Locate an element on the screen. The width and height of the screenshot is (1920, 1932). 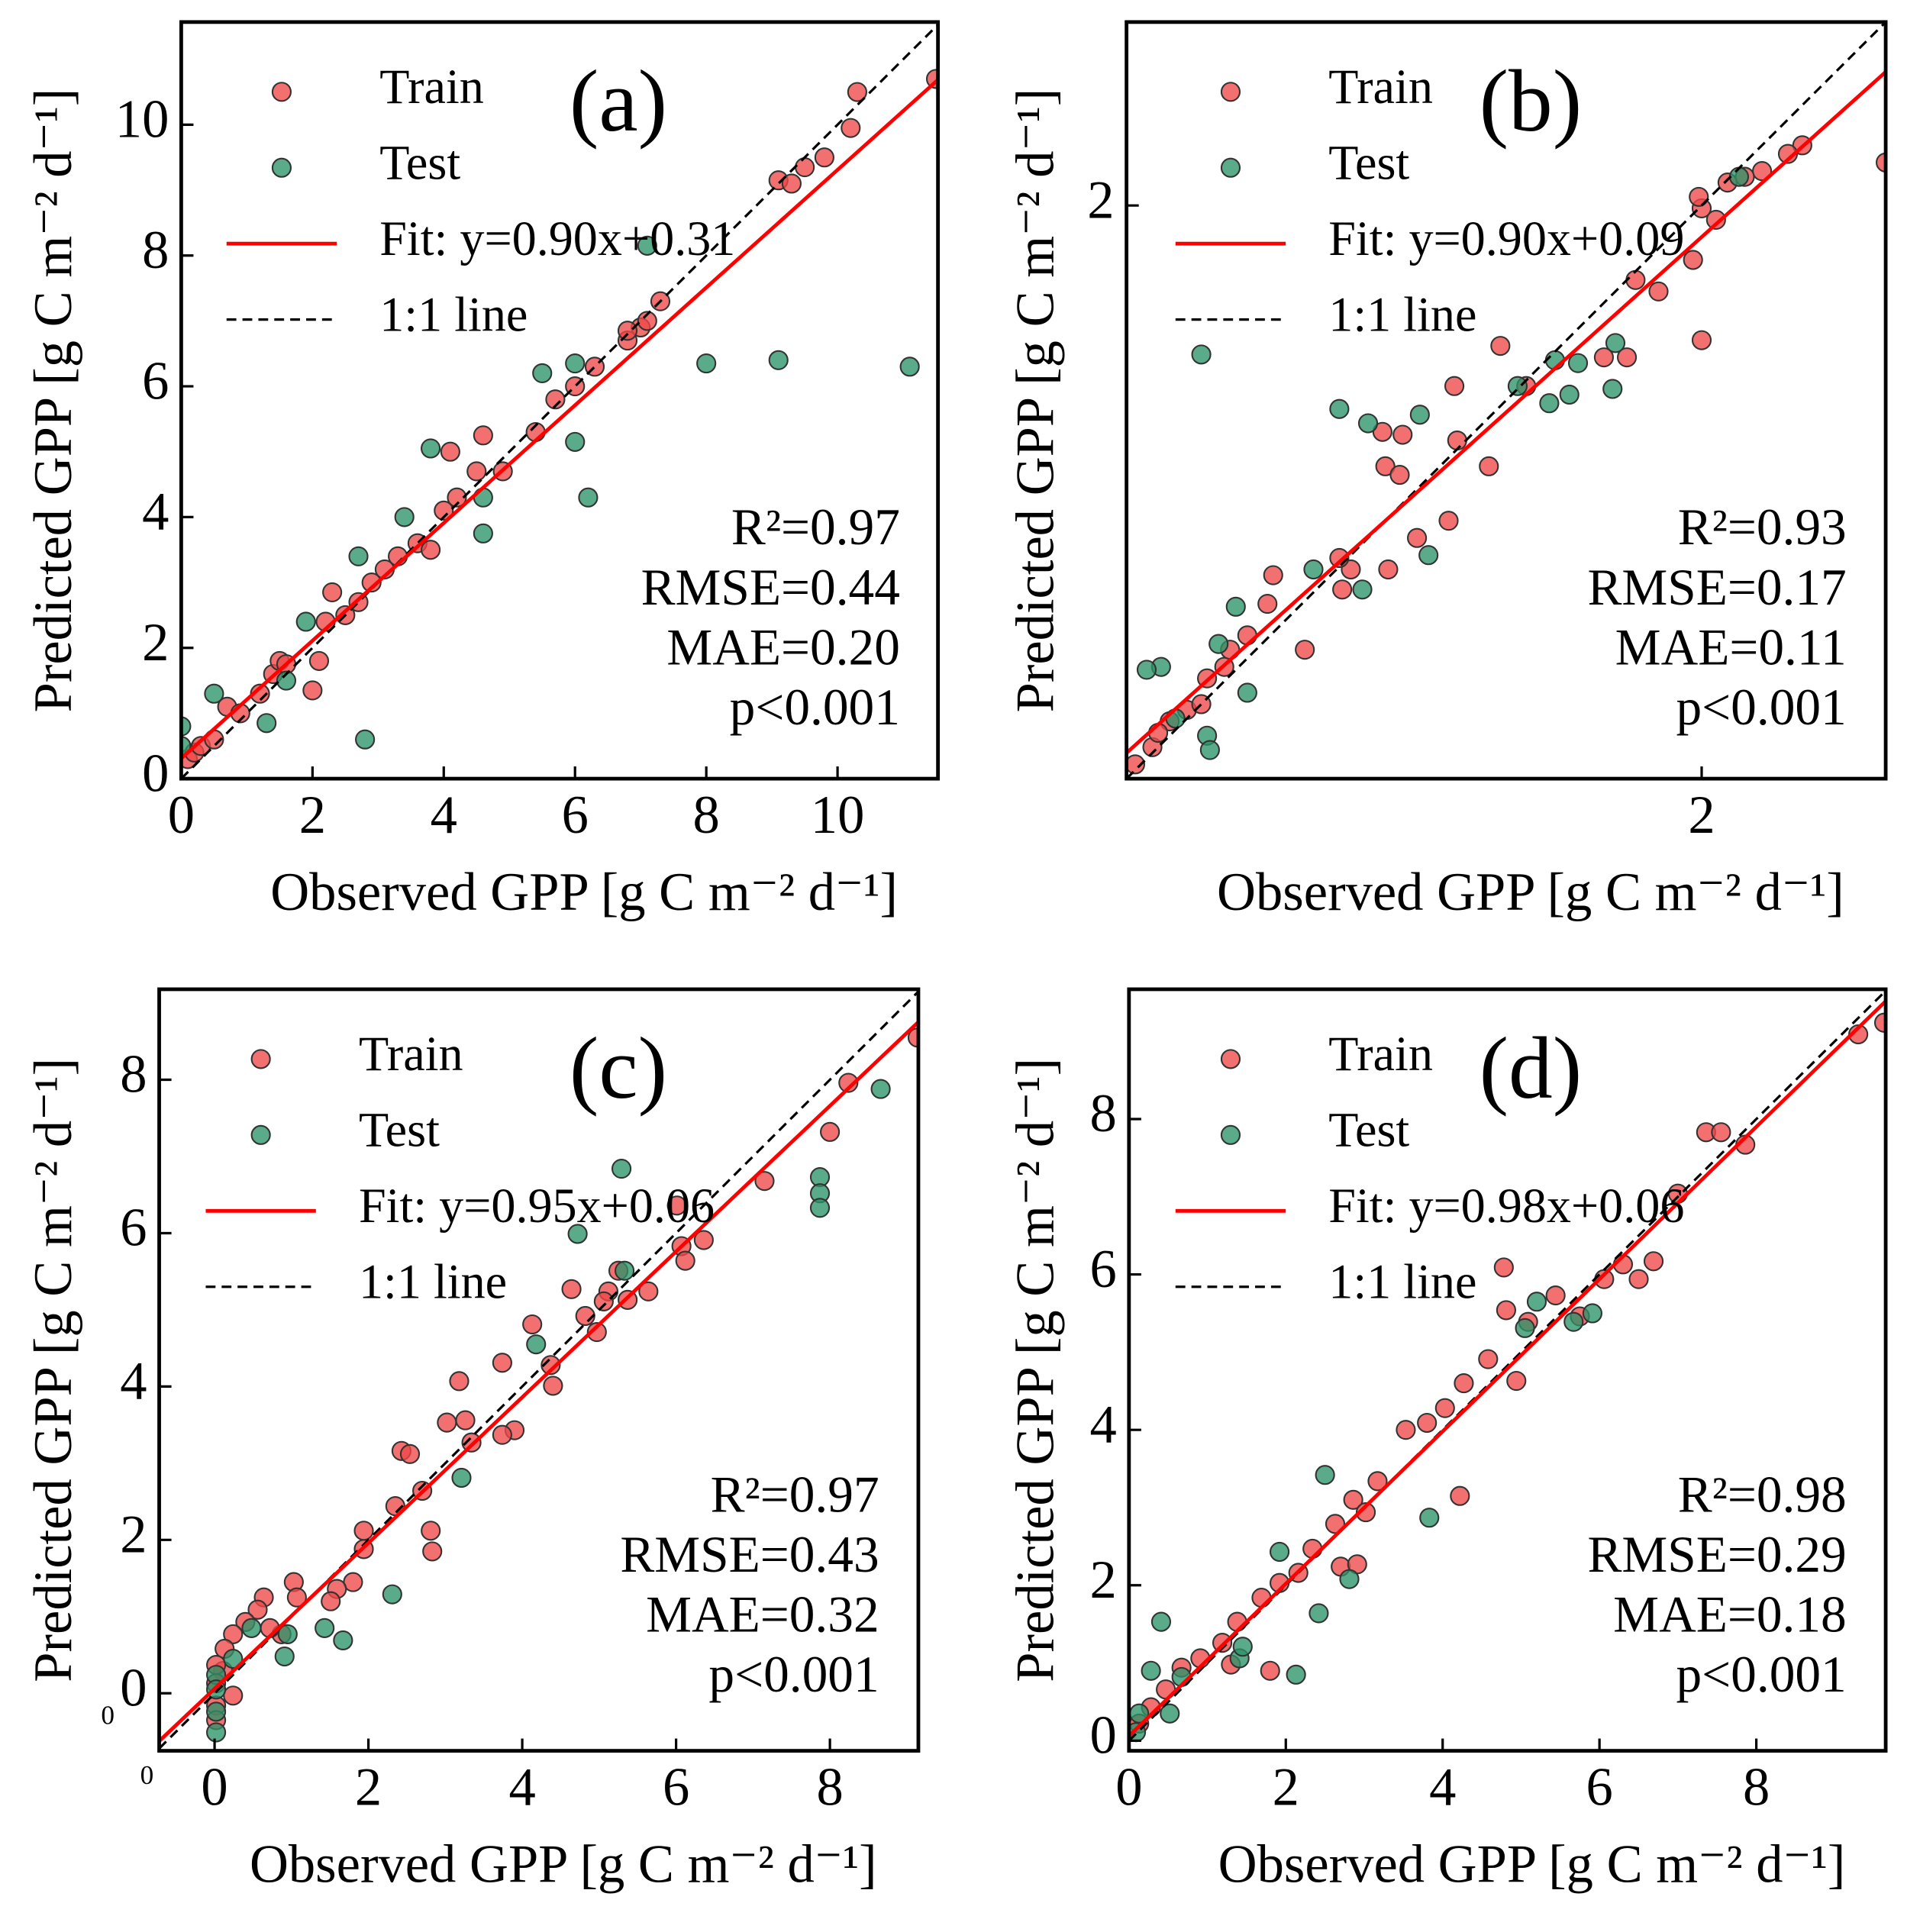
panel-label: (a) is located at coordinates (618, 101).